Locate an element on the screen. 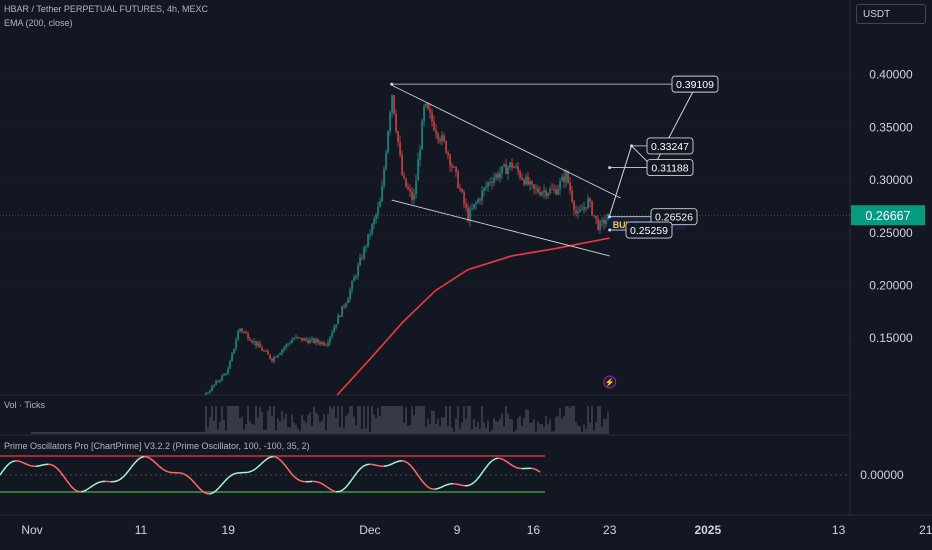 The image size is (932, 550). x-tick-label: 21 is located at coordinates (925, 530).